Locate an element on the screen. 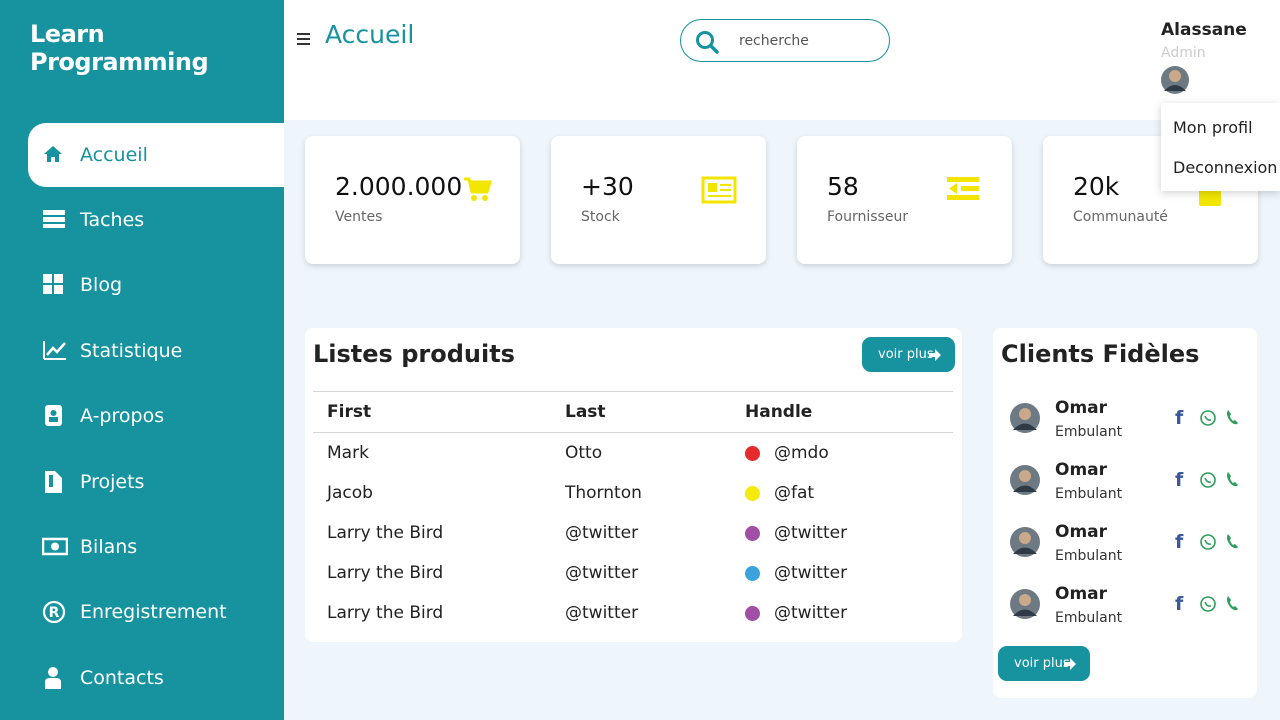  dropdown-item: Mon profil is located at coordinates (1213, 127).